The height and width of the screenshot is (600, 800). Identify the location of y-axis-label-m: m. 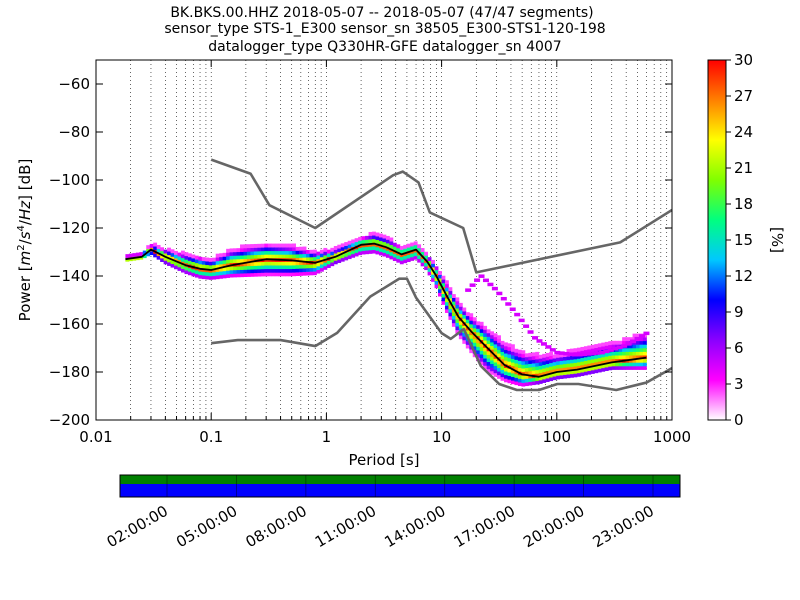
(25, 258).